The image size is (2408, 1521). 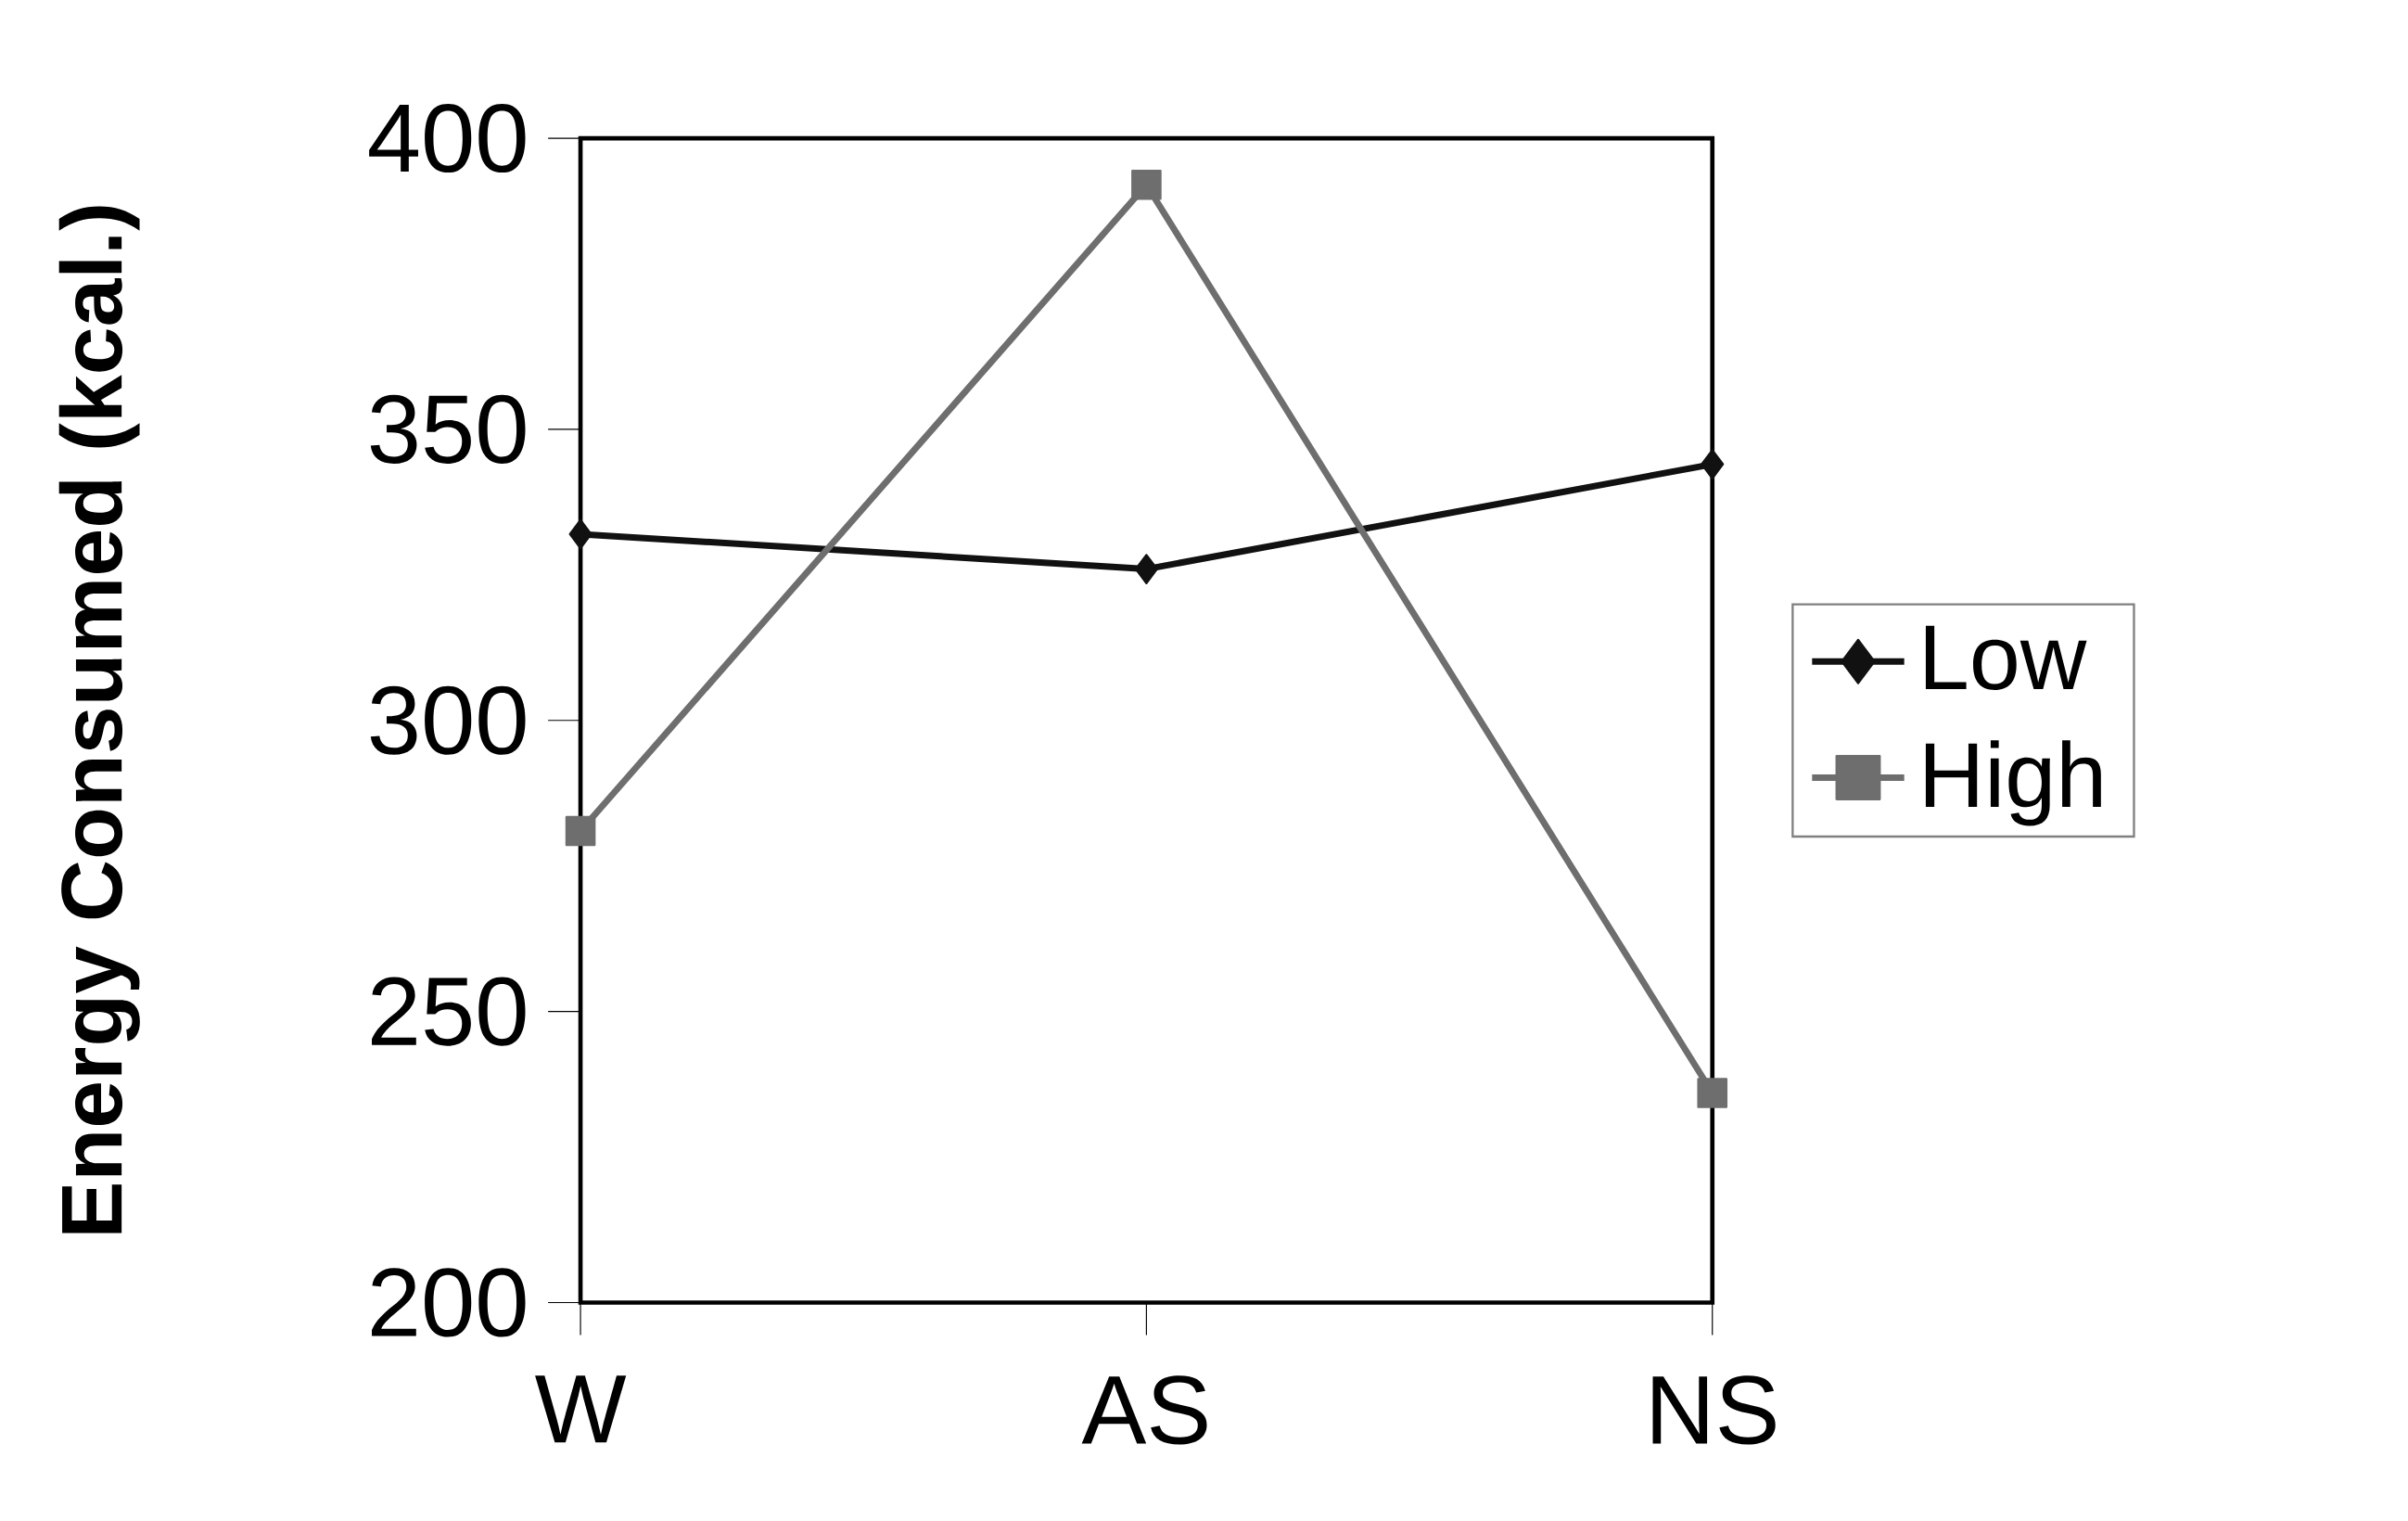 I want to click on x-tick-label: NS, so click(x=1714, y=1410).